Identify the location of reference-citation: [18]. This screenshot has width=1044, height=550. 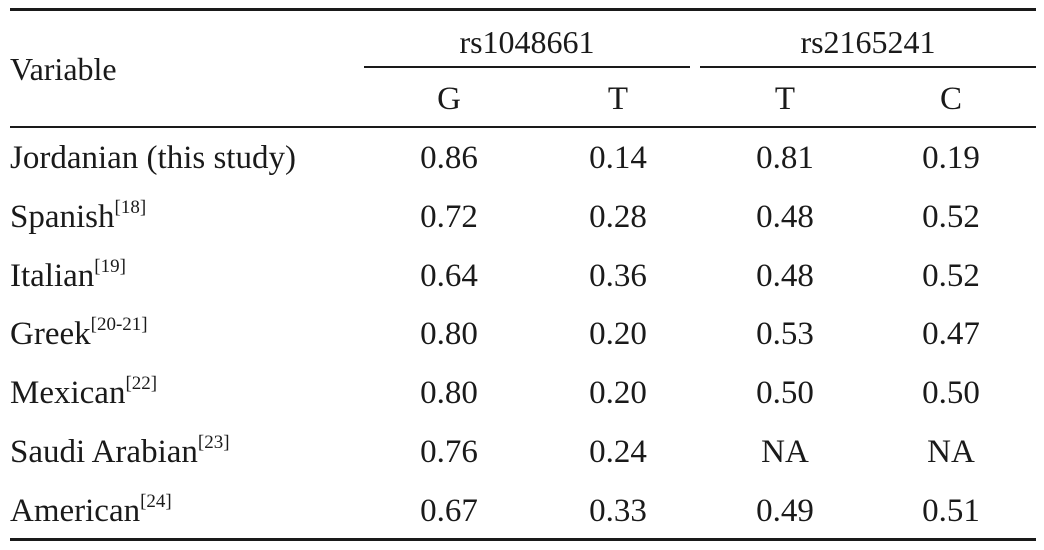
(130, 207).